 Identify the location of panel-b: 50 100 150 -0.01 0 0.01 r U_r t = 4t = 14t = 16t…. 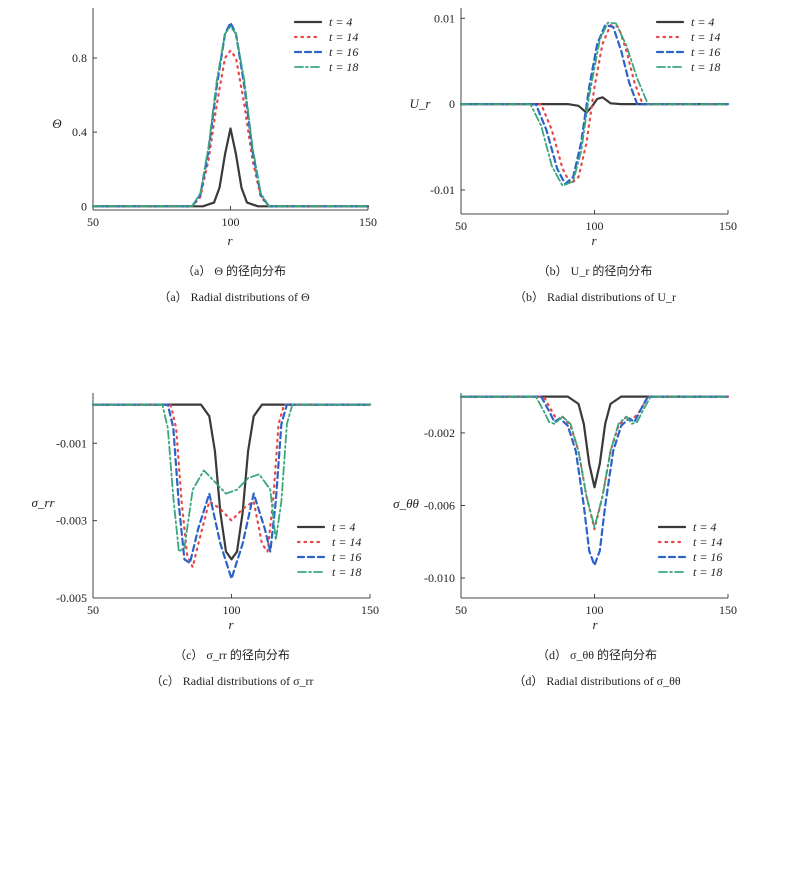
(573, 128).